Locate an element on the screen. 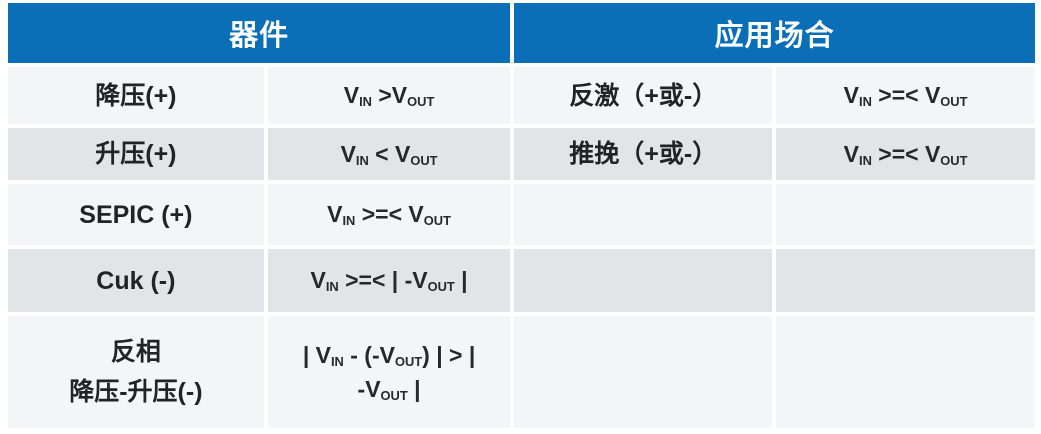 The image size is (1041, 434). table-row: 降压(+) VIN >VOUT 反激（+或-） VIN >=< VOUT is located at coordinates (521, 95).